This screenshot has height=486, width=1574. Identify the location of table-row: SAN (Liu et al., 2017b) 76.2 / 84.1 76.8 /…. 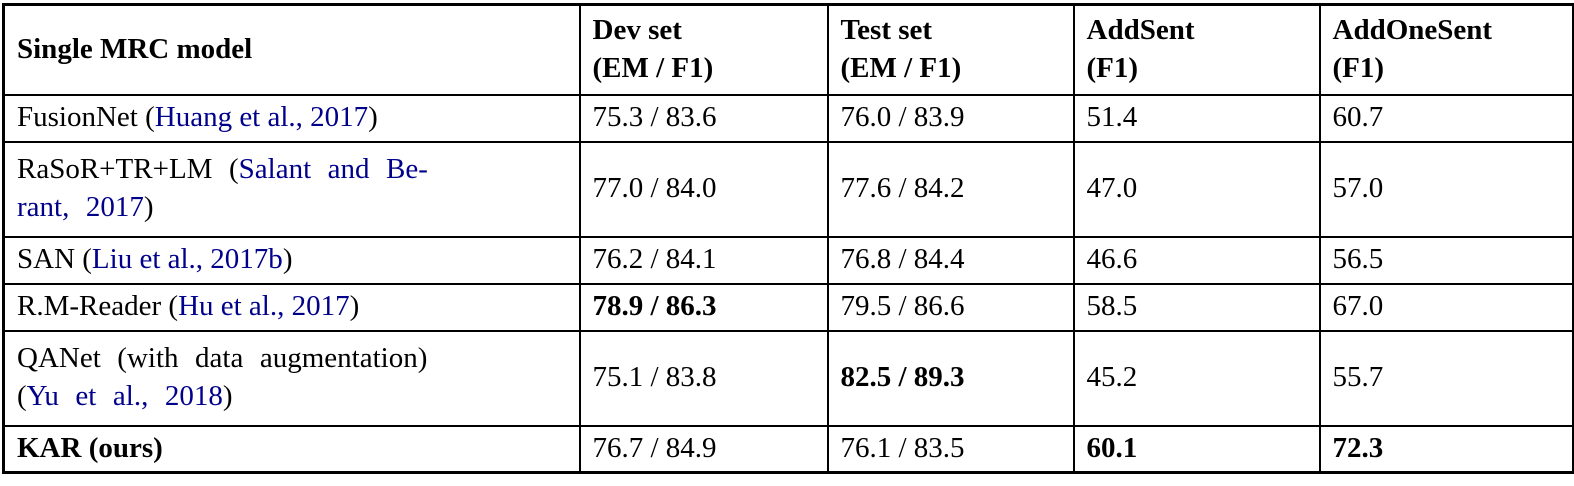
(788, 260).